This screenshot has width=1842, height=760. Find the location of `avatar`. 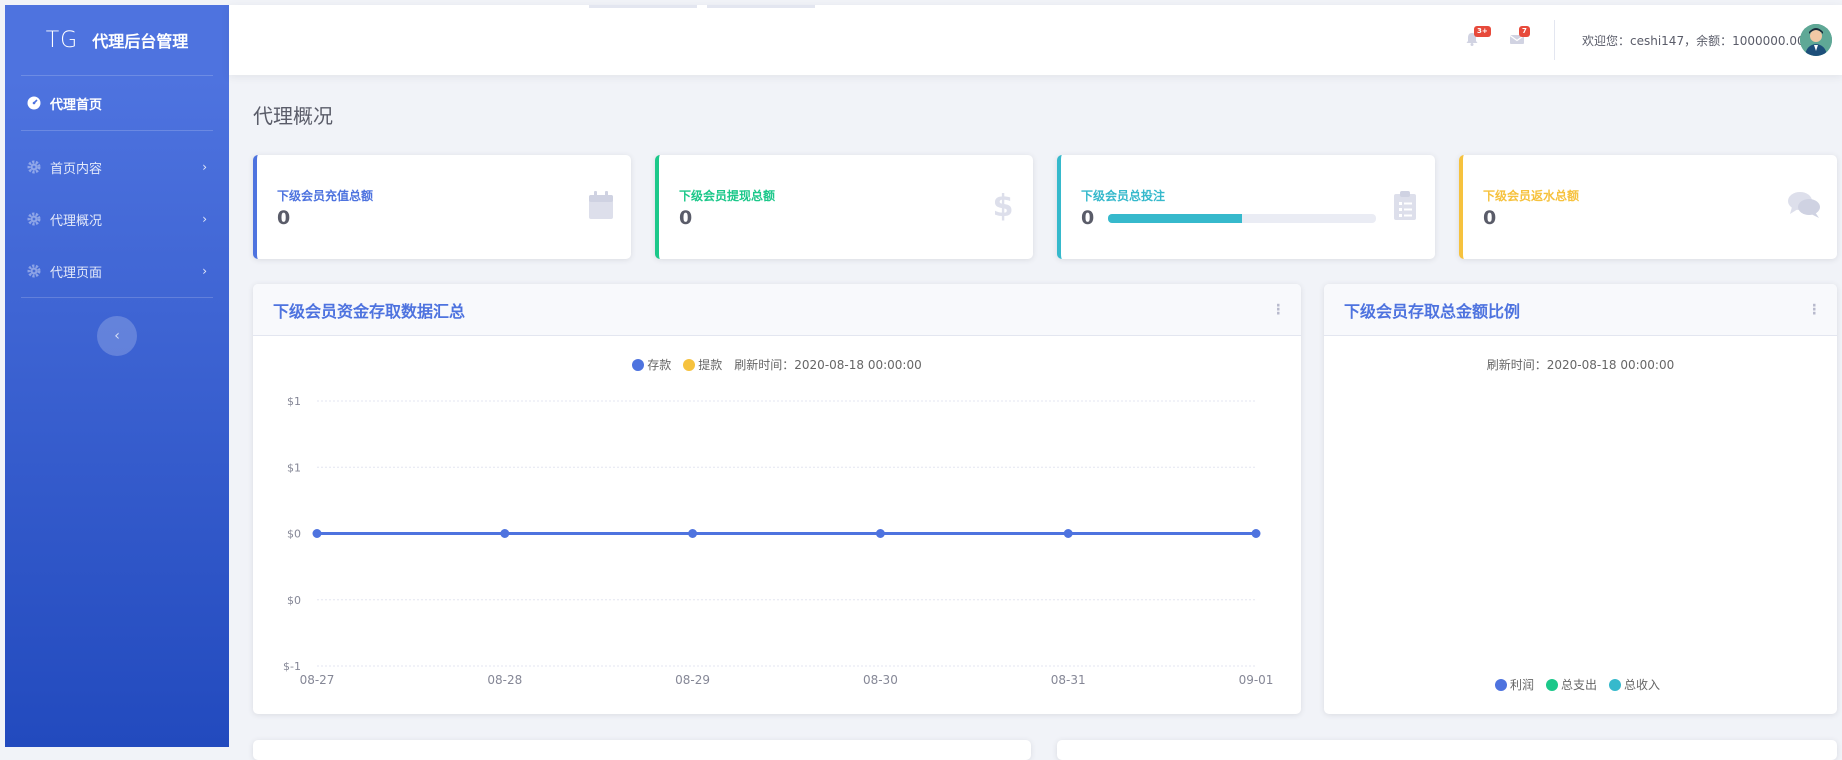

avatar is located at coordinates (1816, 40).